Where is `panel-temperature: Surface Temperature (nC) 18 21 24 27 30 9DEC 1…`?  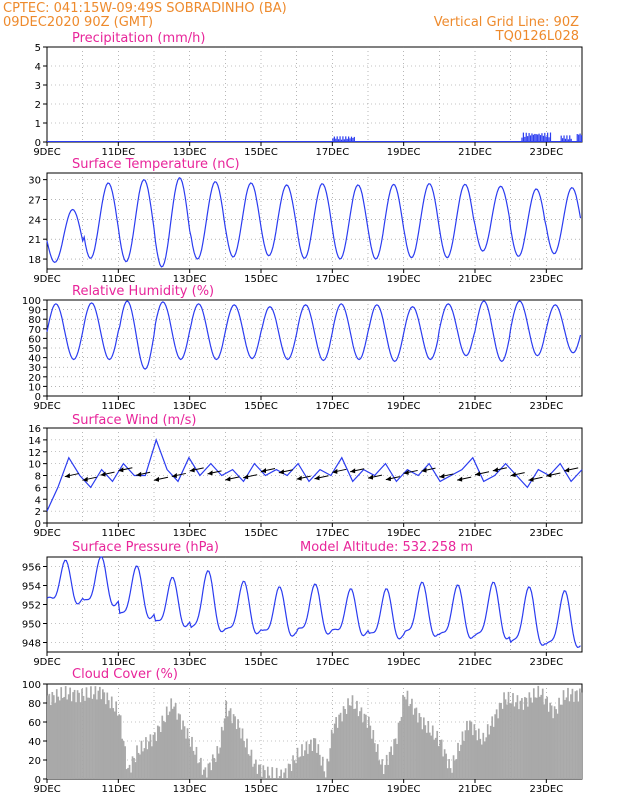
panel-temperature: Surface Temperature (nC) 18 21 24 27 30 9DEC 1… is located at coordinates (305, 221).